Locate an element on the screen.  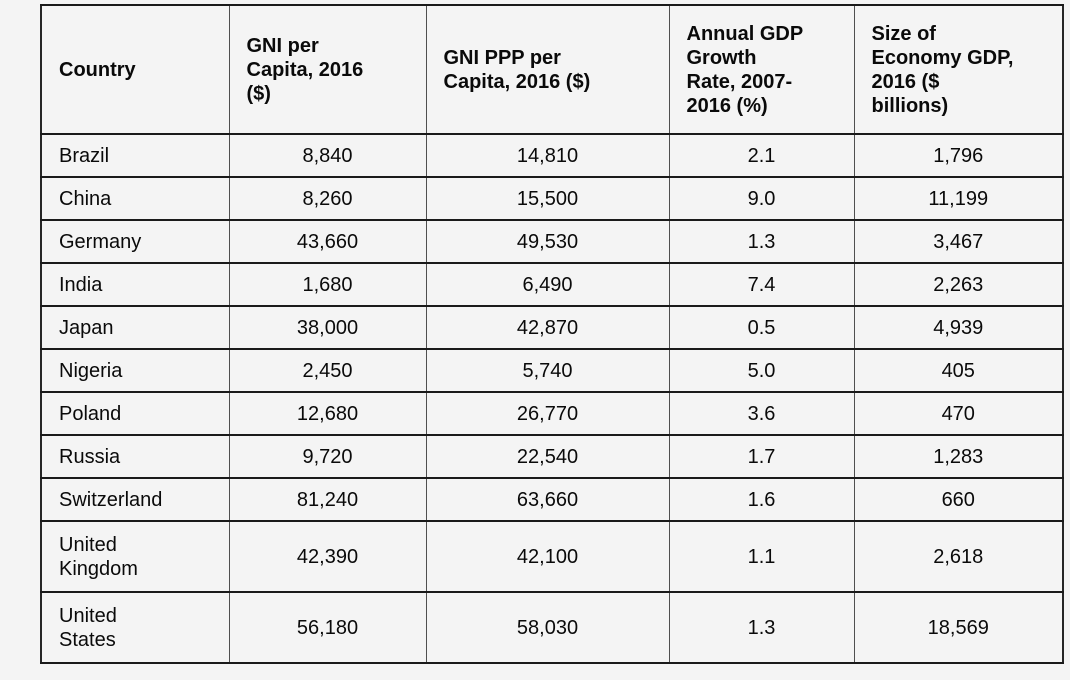
cell-value: 42,100 is located at coordinates (547, 556).